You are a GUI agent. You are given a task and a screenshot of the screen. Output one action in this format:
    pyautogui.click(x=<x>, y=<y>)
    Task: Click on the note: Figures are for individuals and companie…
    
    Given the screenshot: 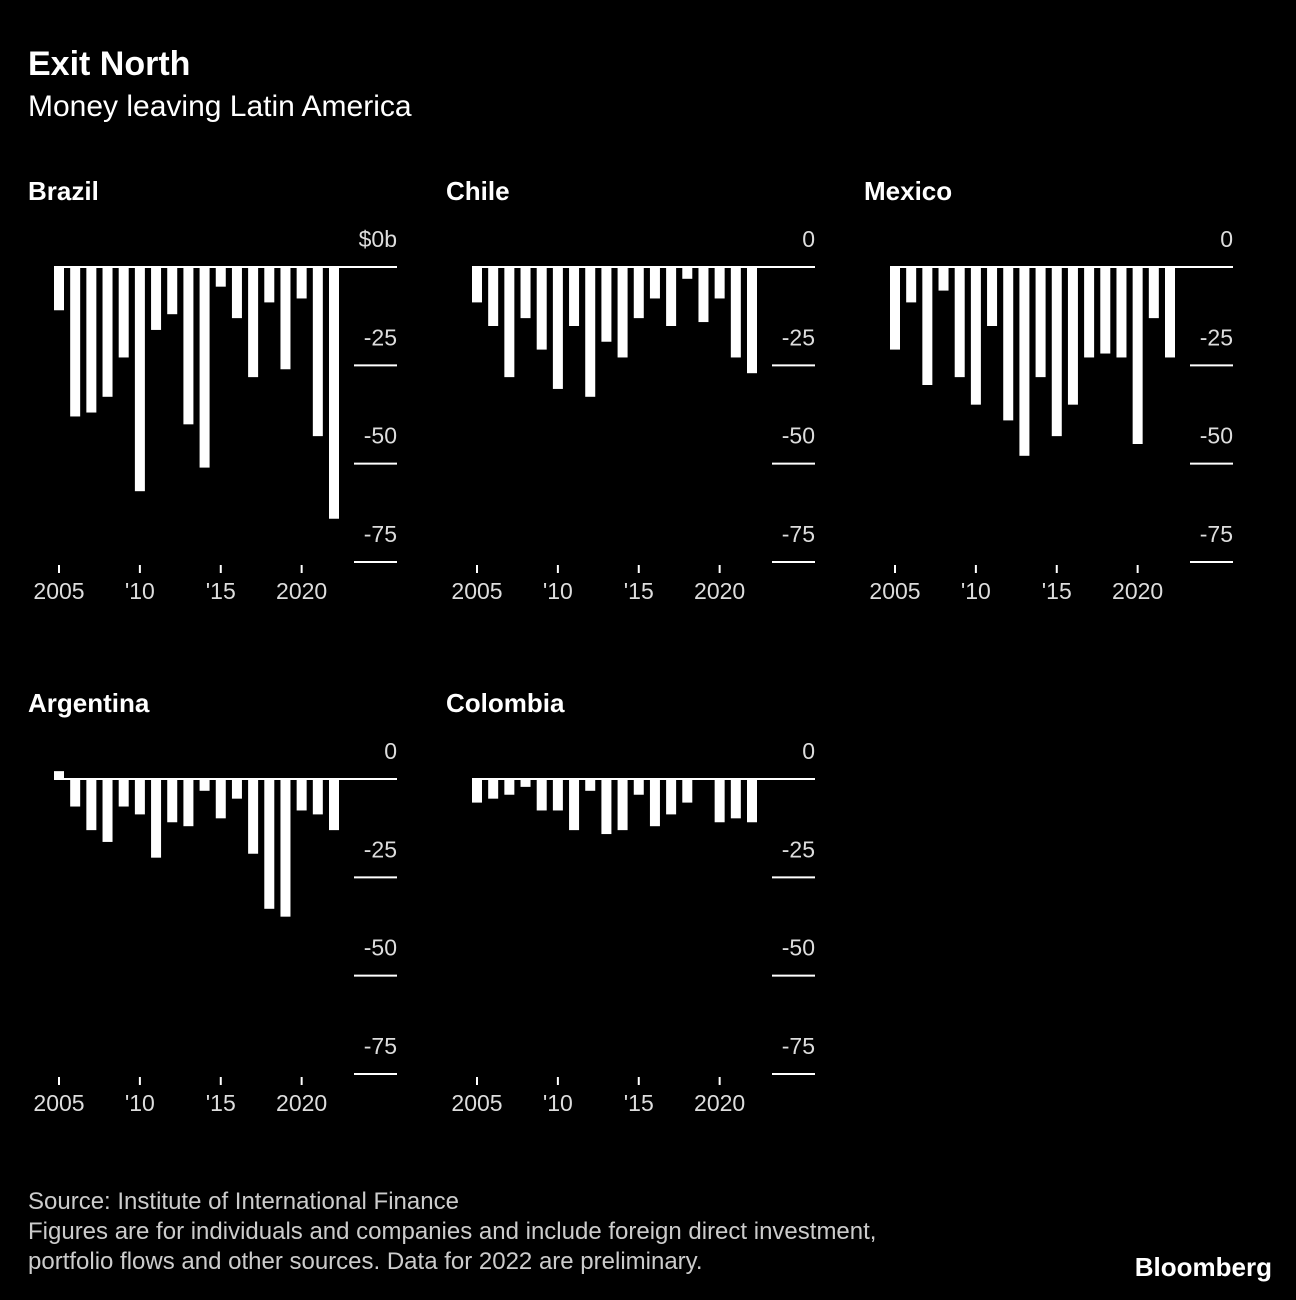 What is the action you would take?
    pyautogui.click(x=452, y=1231)
    